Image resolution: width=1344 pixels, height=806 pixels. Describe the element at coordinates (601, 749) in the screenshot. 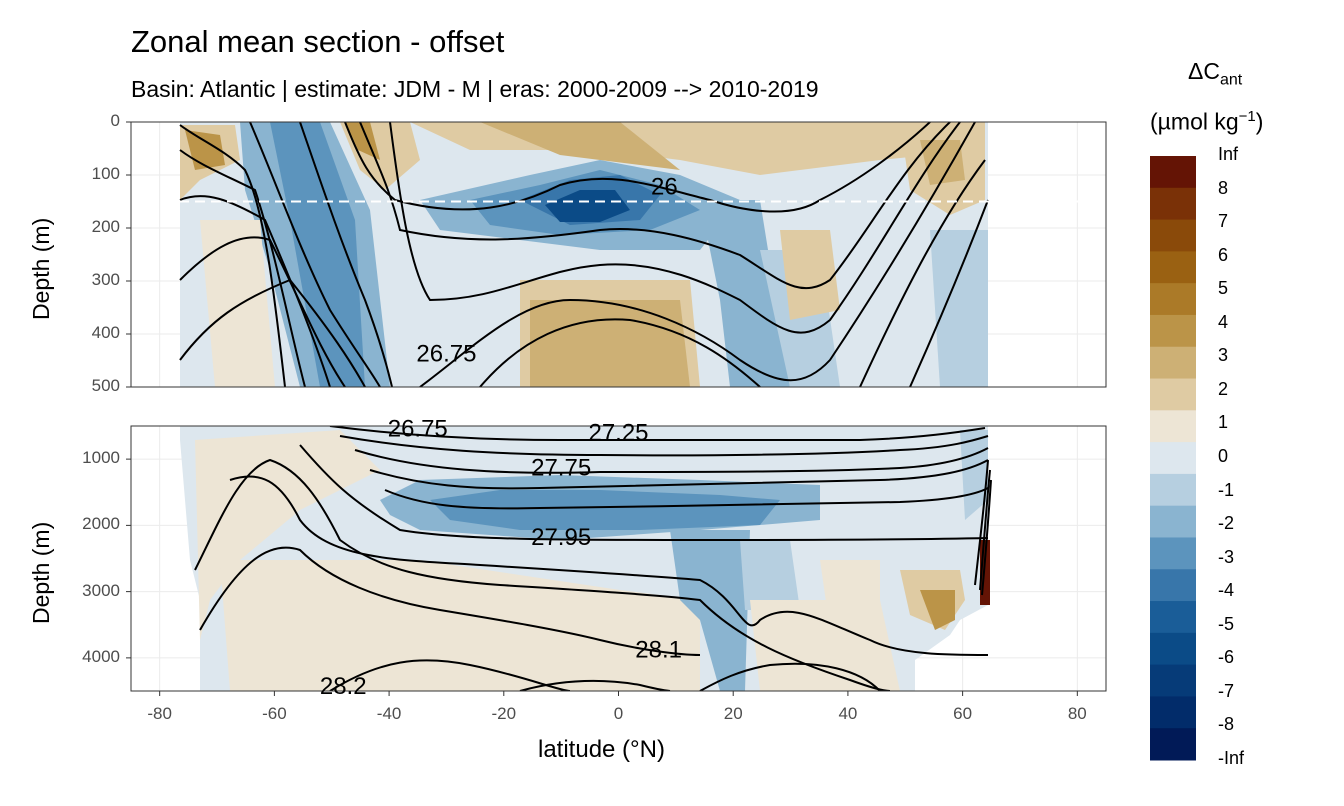

I see `x-axis-label: latitude (°N)` at that location.